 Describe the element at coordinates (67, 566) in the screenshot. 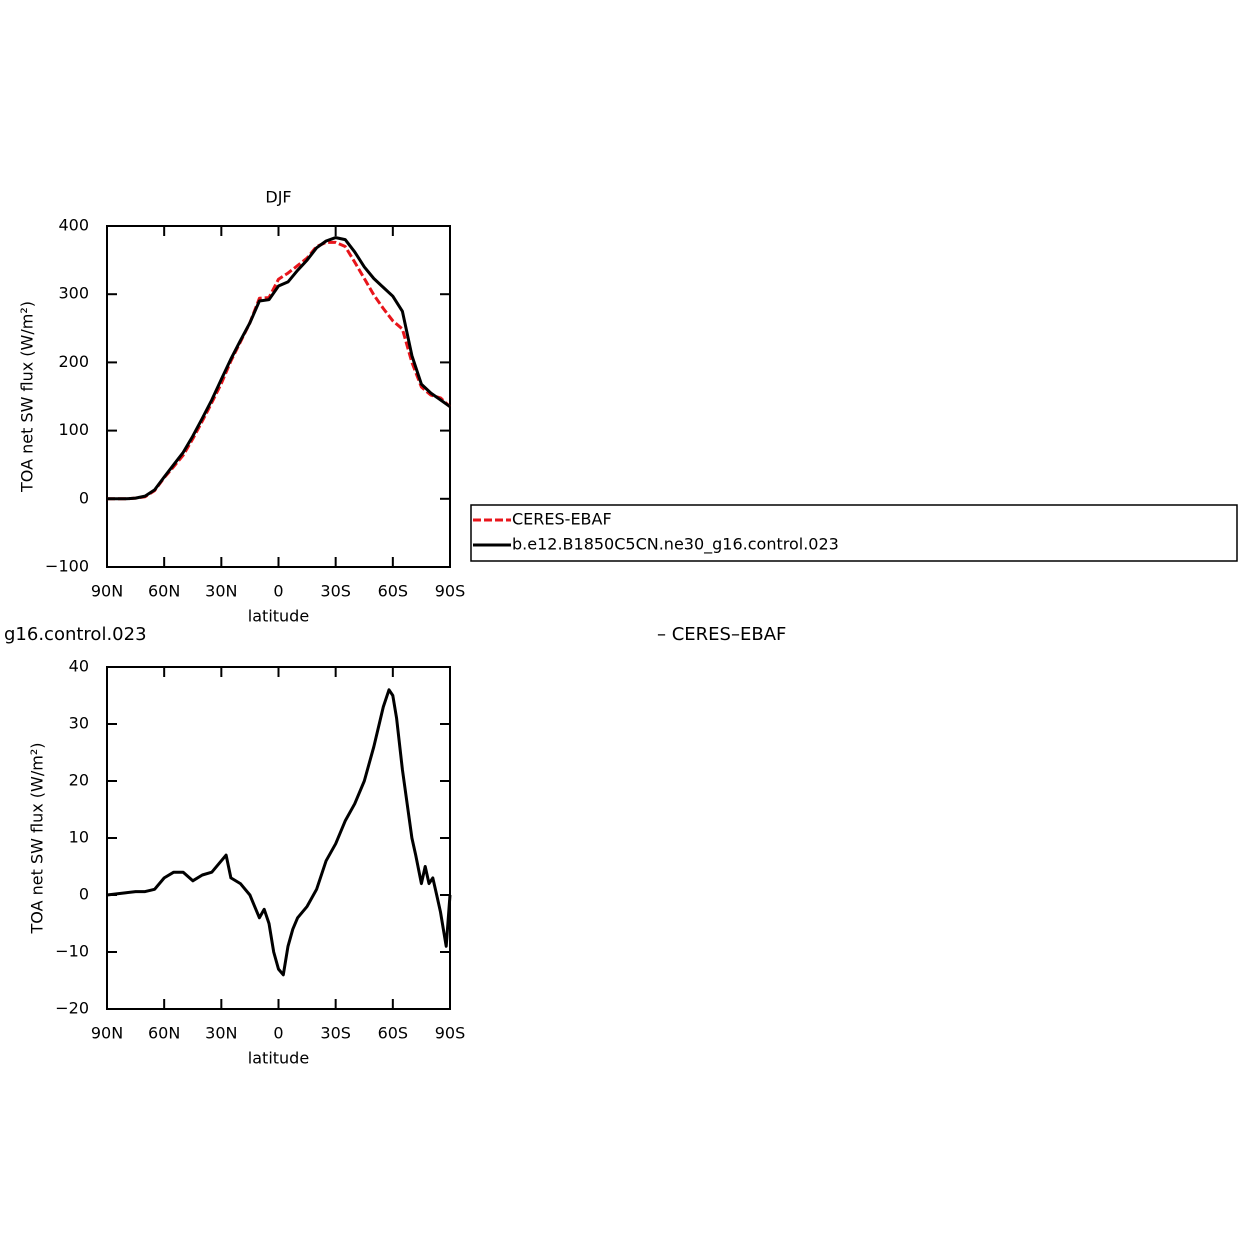

I see `y-tick-label: −100` at that location.